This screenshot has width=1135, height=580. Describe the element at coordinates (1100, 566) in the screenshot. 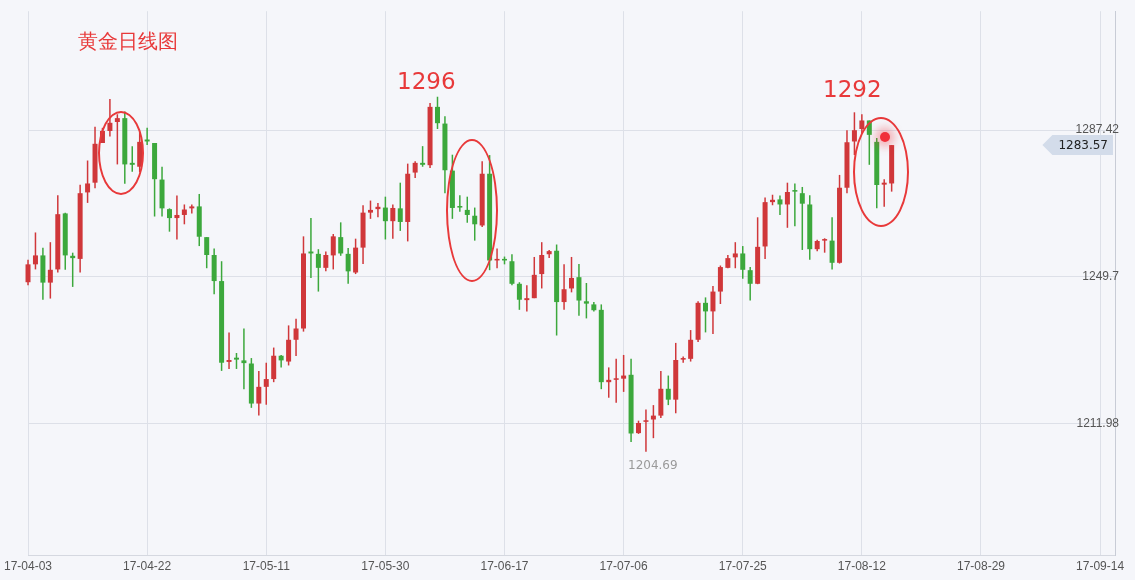

I see `x-tick-label: 17-09-14` at that location.